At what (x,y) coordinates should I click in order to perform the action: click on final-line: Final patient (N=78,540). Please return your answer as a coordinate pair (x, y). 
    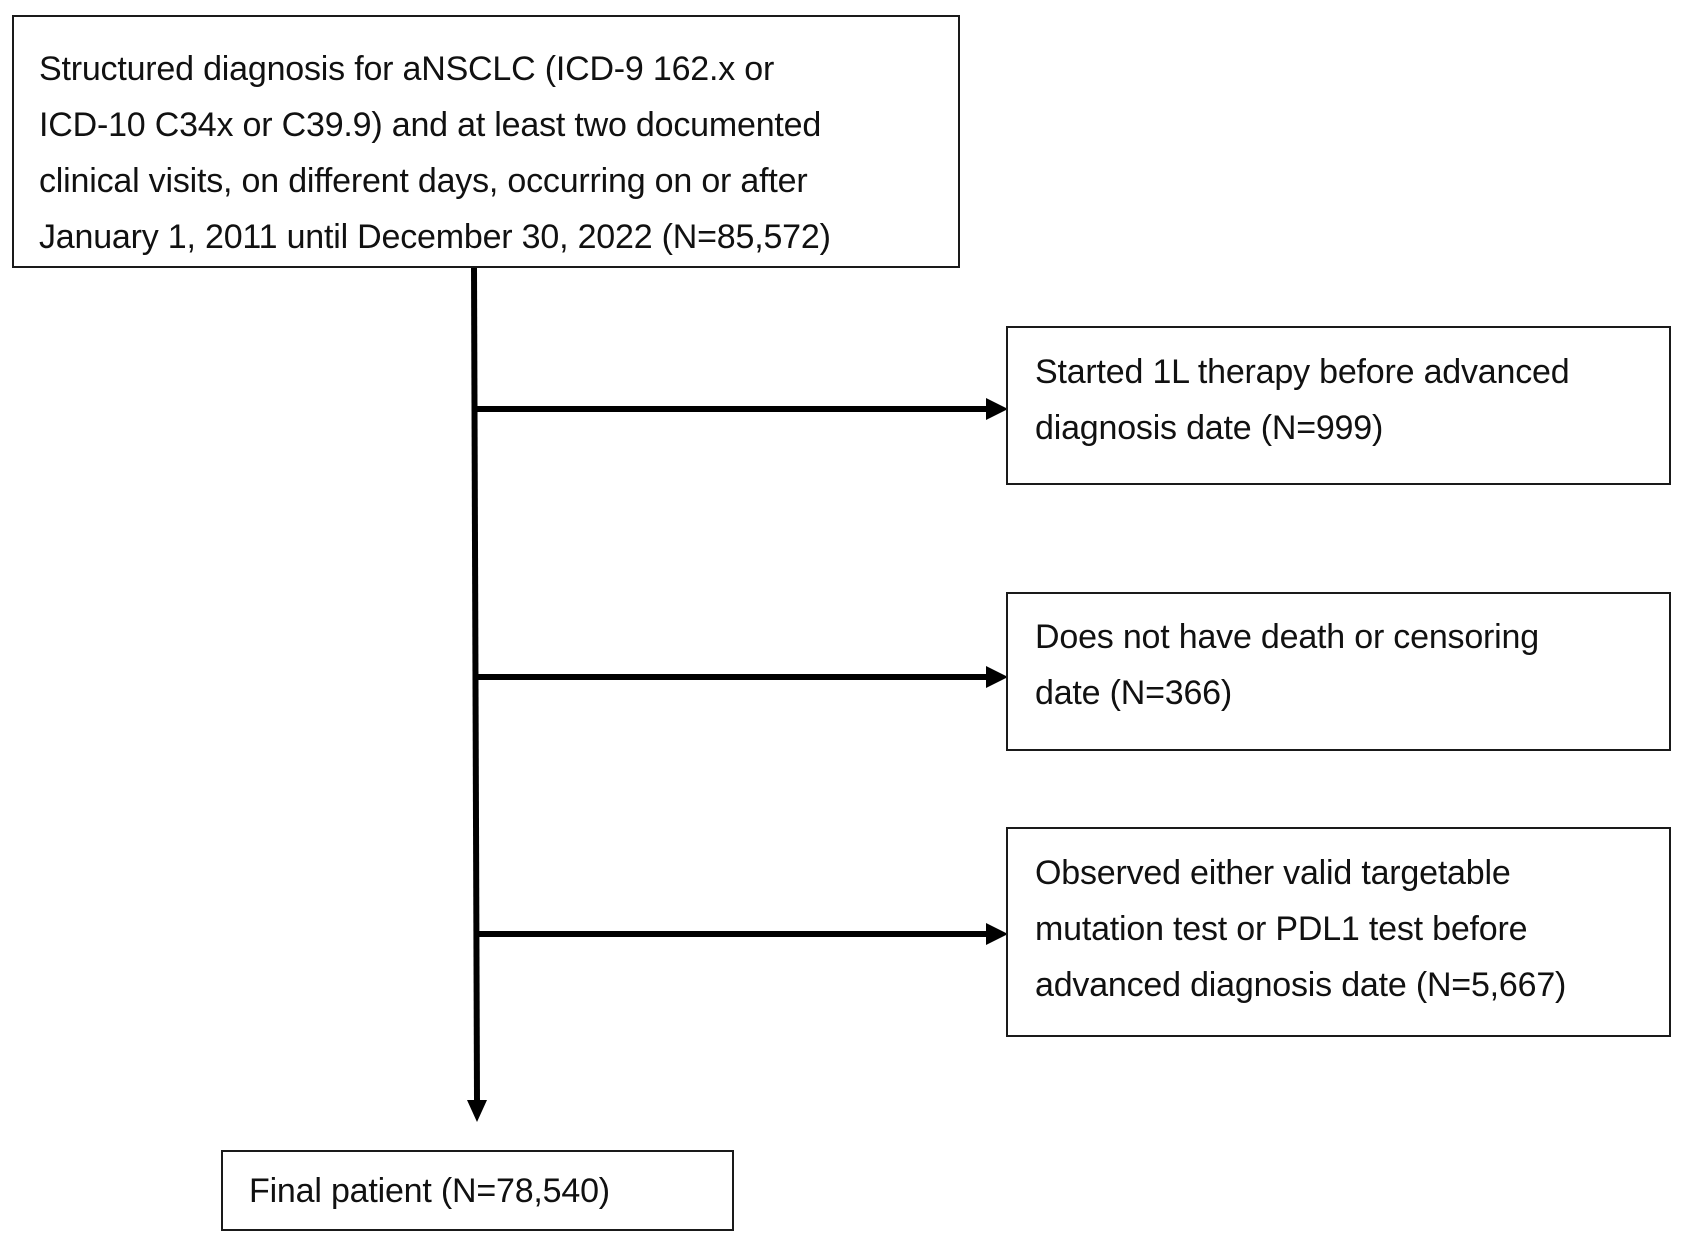
    Looking at the image, I should click on (429, 1191).